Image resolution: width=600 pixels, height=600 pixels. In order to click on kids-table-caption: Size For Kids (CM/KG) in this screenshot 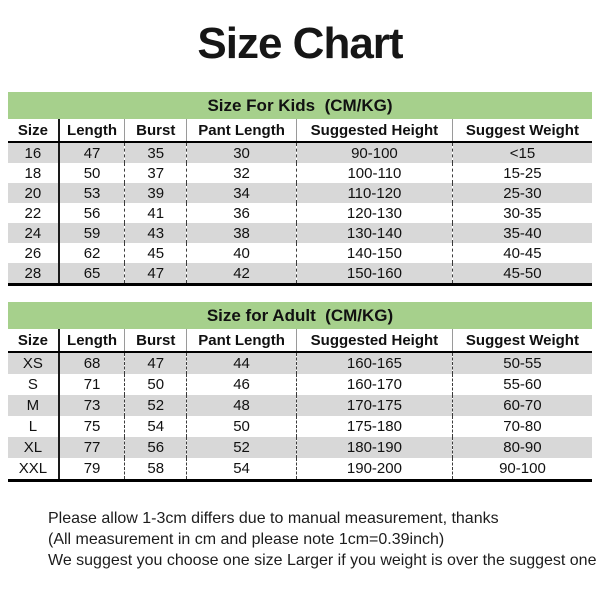, I will do `click(300, 106)`.